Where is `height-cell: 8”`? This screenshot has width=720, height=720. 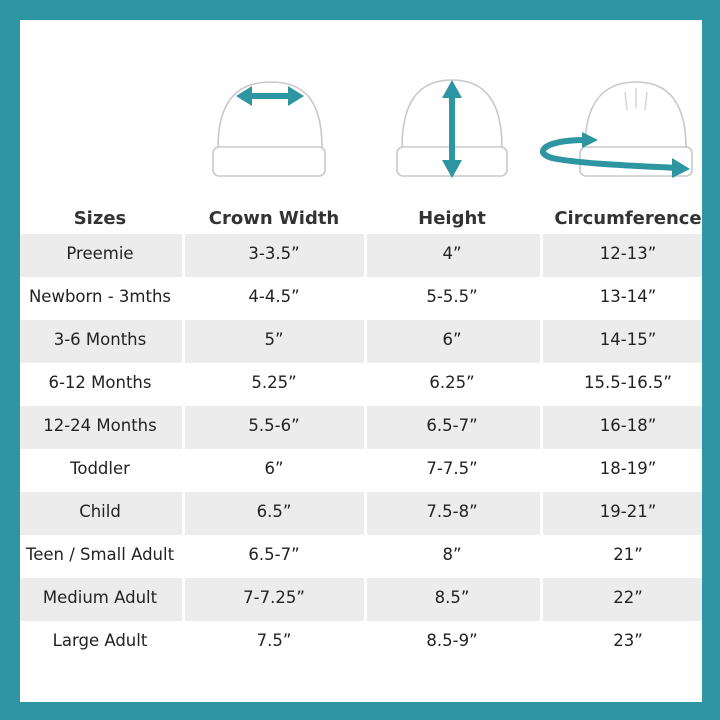
height-cell: 8” is located at coordinates (452, 554).